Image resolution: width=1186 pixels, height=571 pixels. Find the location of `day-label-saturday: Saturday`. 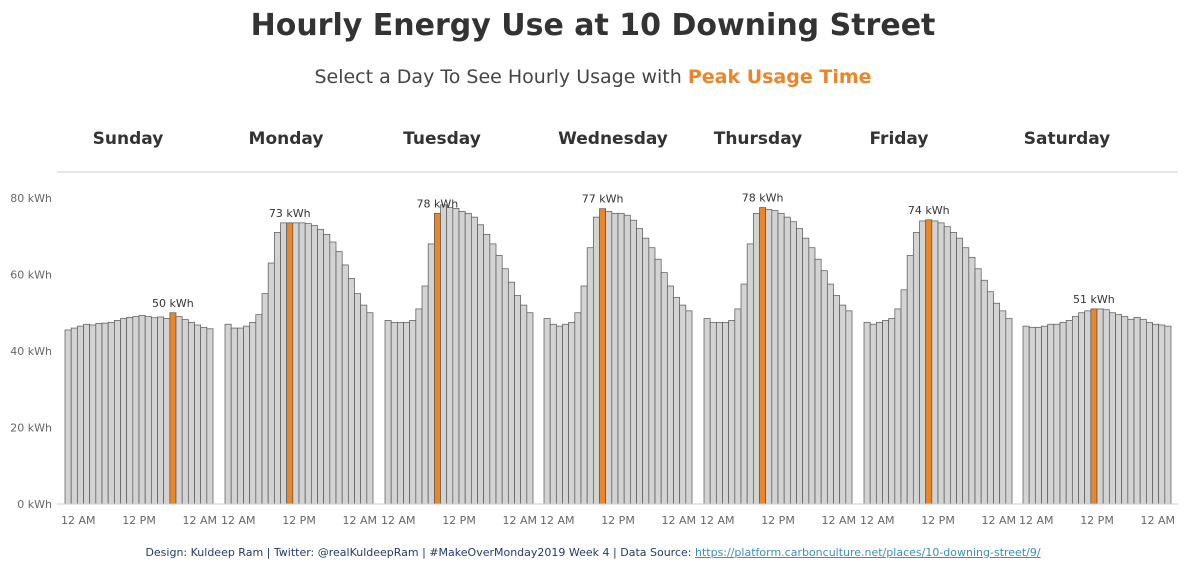

day-label-saturday: Saturday is located at coordinates (1067, 139).